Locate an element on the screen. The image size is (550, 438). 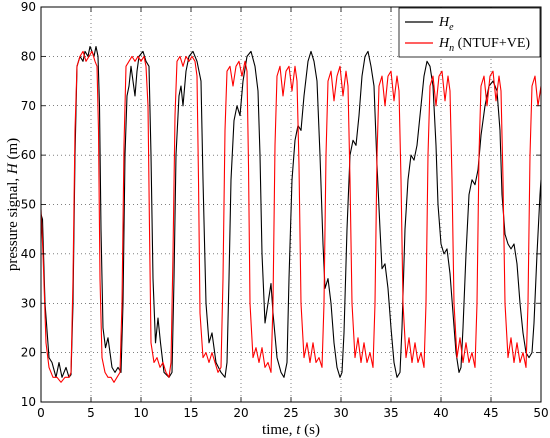
y-tick-label: 20 is located at coordinates (28, 353).